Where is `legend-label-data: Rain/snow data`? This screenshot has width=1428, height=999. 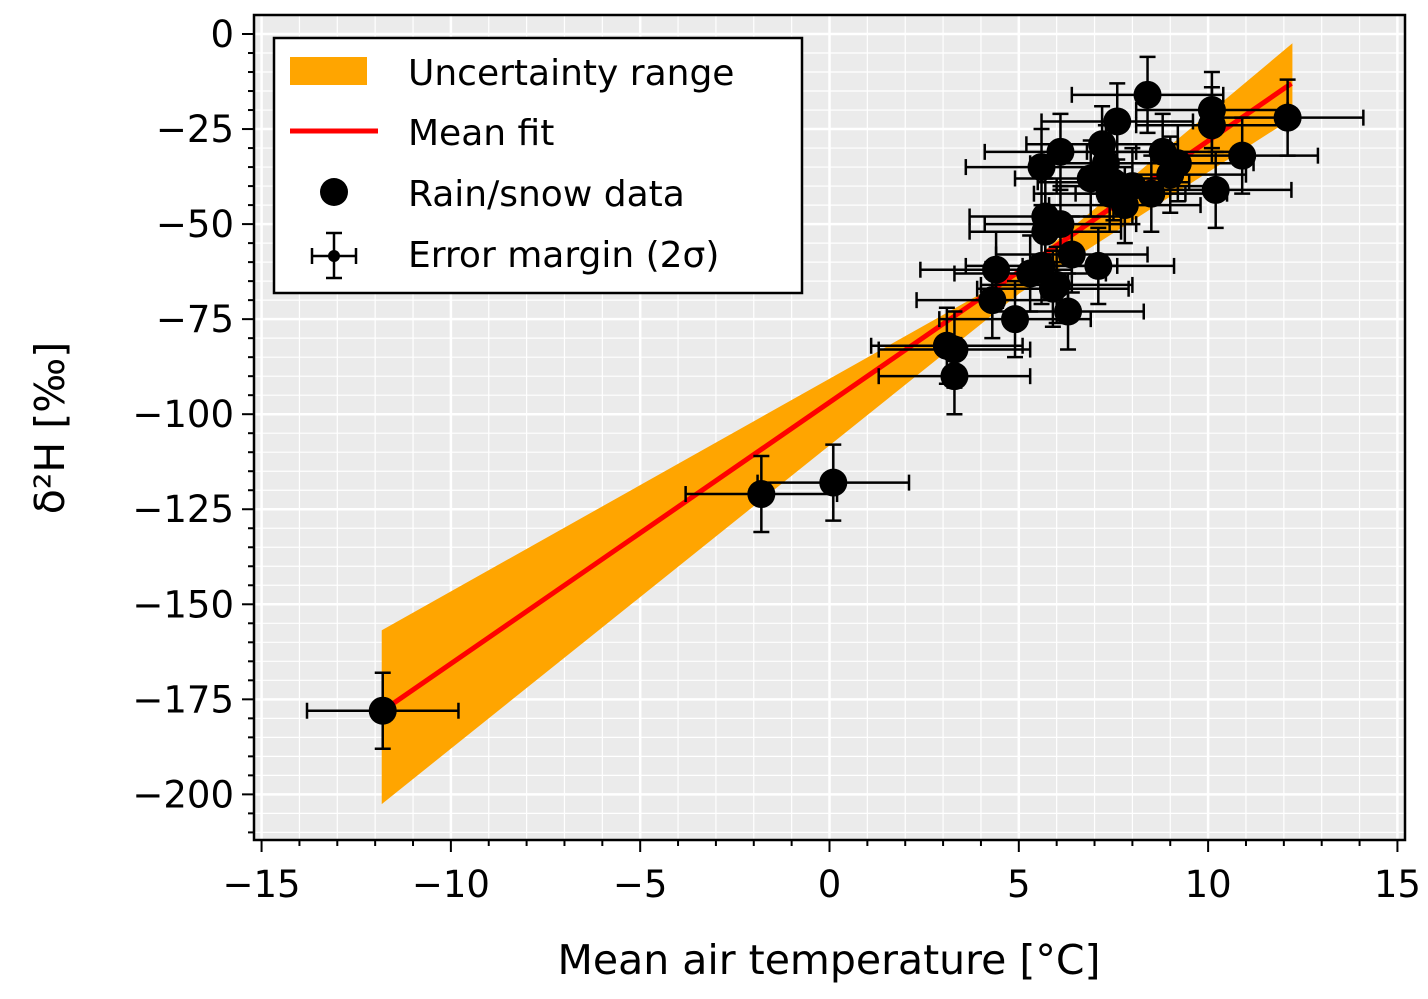
legend-label-data: Rain/snow data is located at coordinates (546, 194).